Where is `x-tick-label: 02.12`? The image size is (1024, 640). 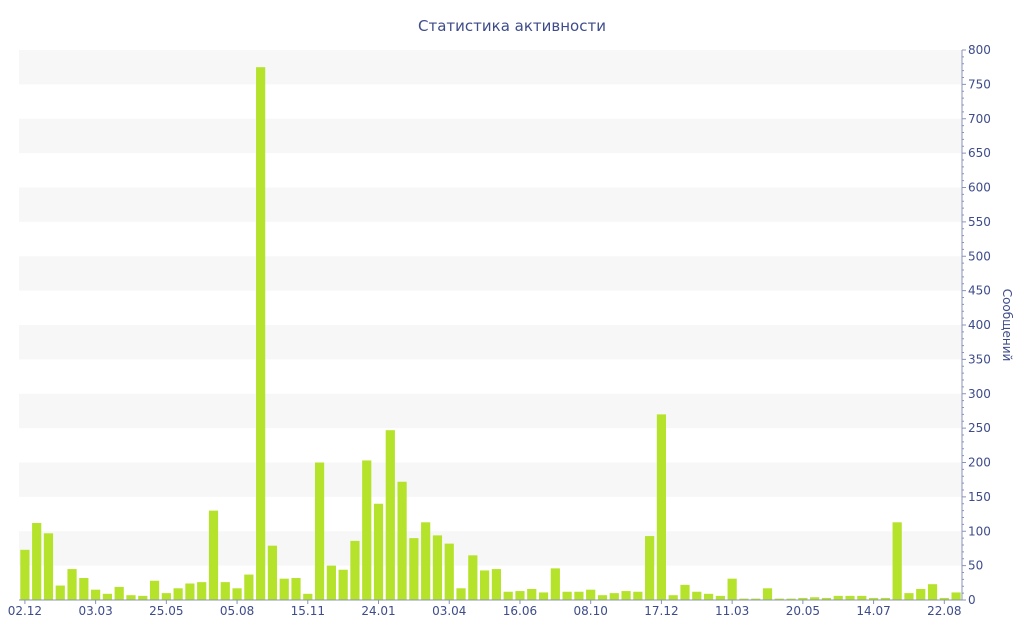 x-tick-label: 02.12 is located at coordinates (25, 611).